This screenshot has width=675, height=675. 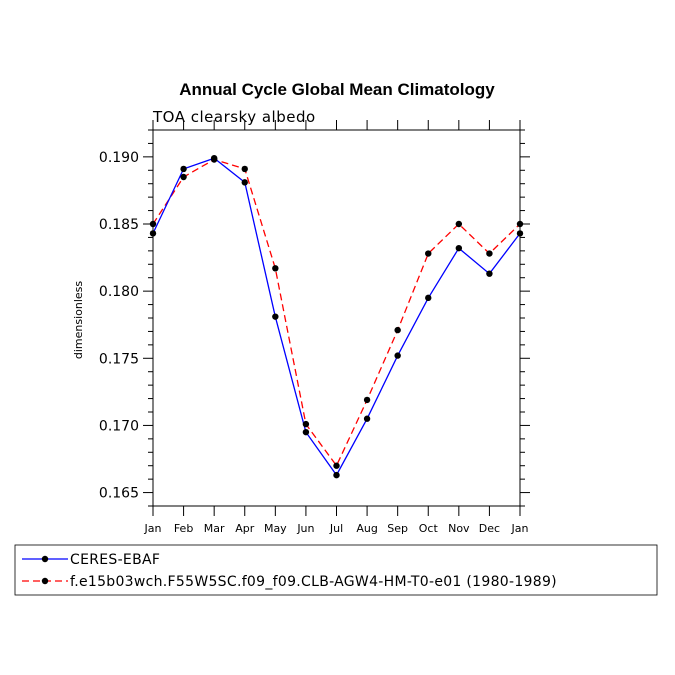 I want to click on x-tick-label: Dec, so click(x=489, y=528).